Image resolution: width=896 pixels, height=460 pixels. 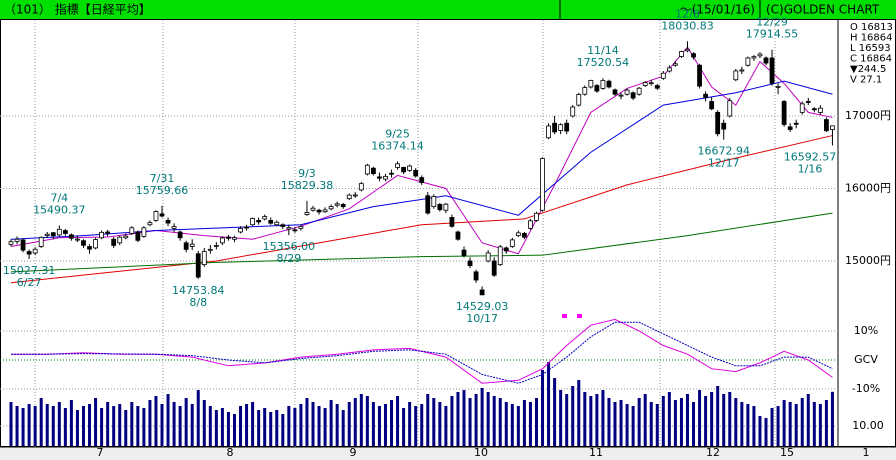 I want to click on x-tick-label: 12, so click(x=713, y=452).